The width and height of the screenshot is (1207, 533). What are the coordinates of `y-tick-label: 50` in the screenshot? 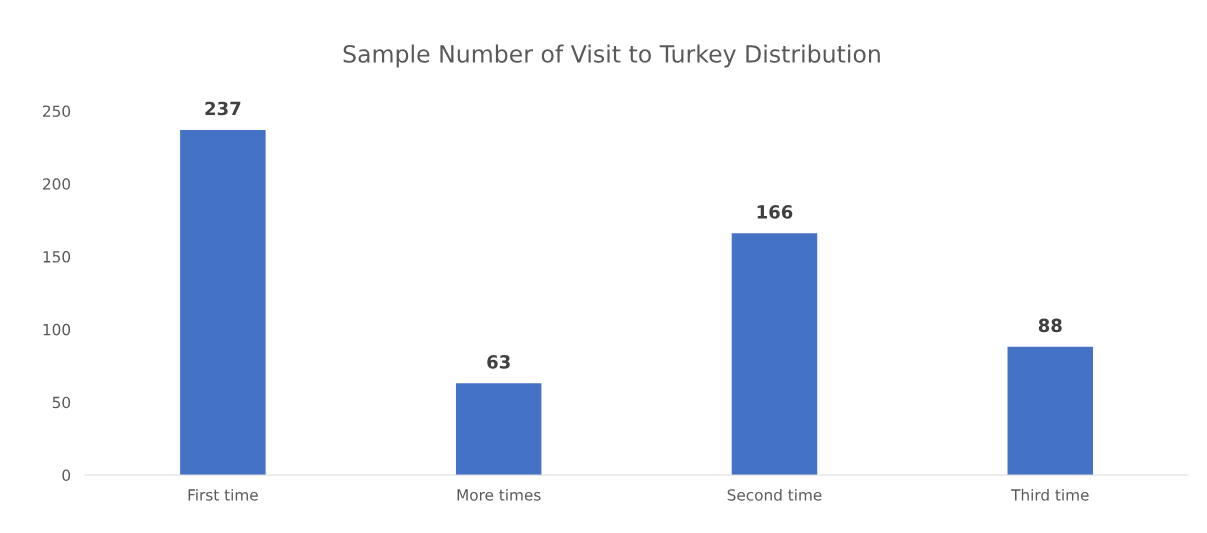 It's located at (61, 402).